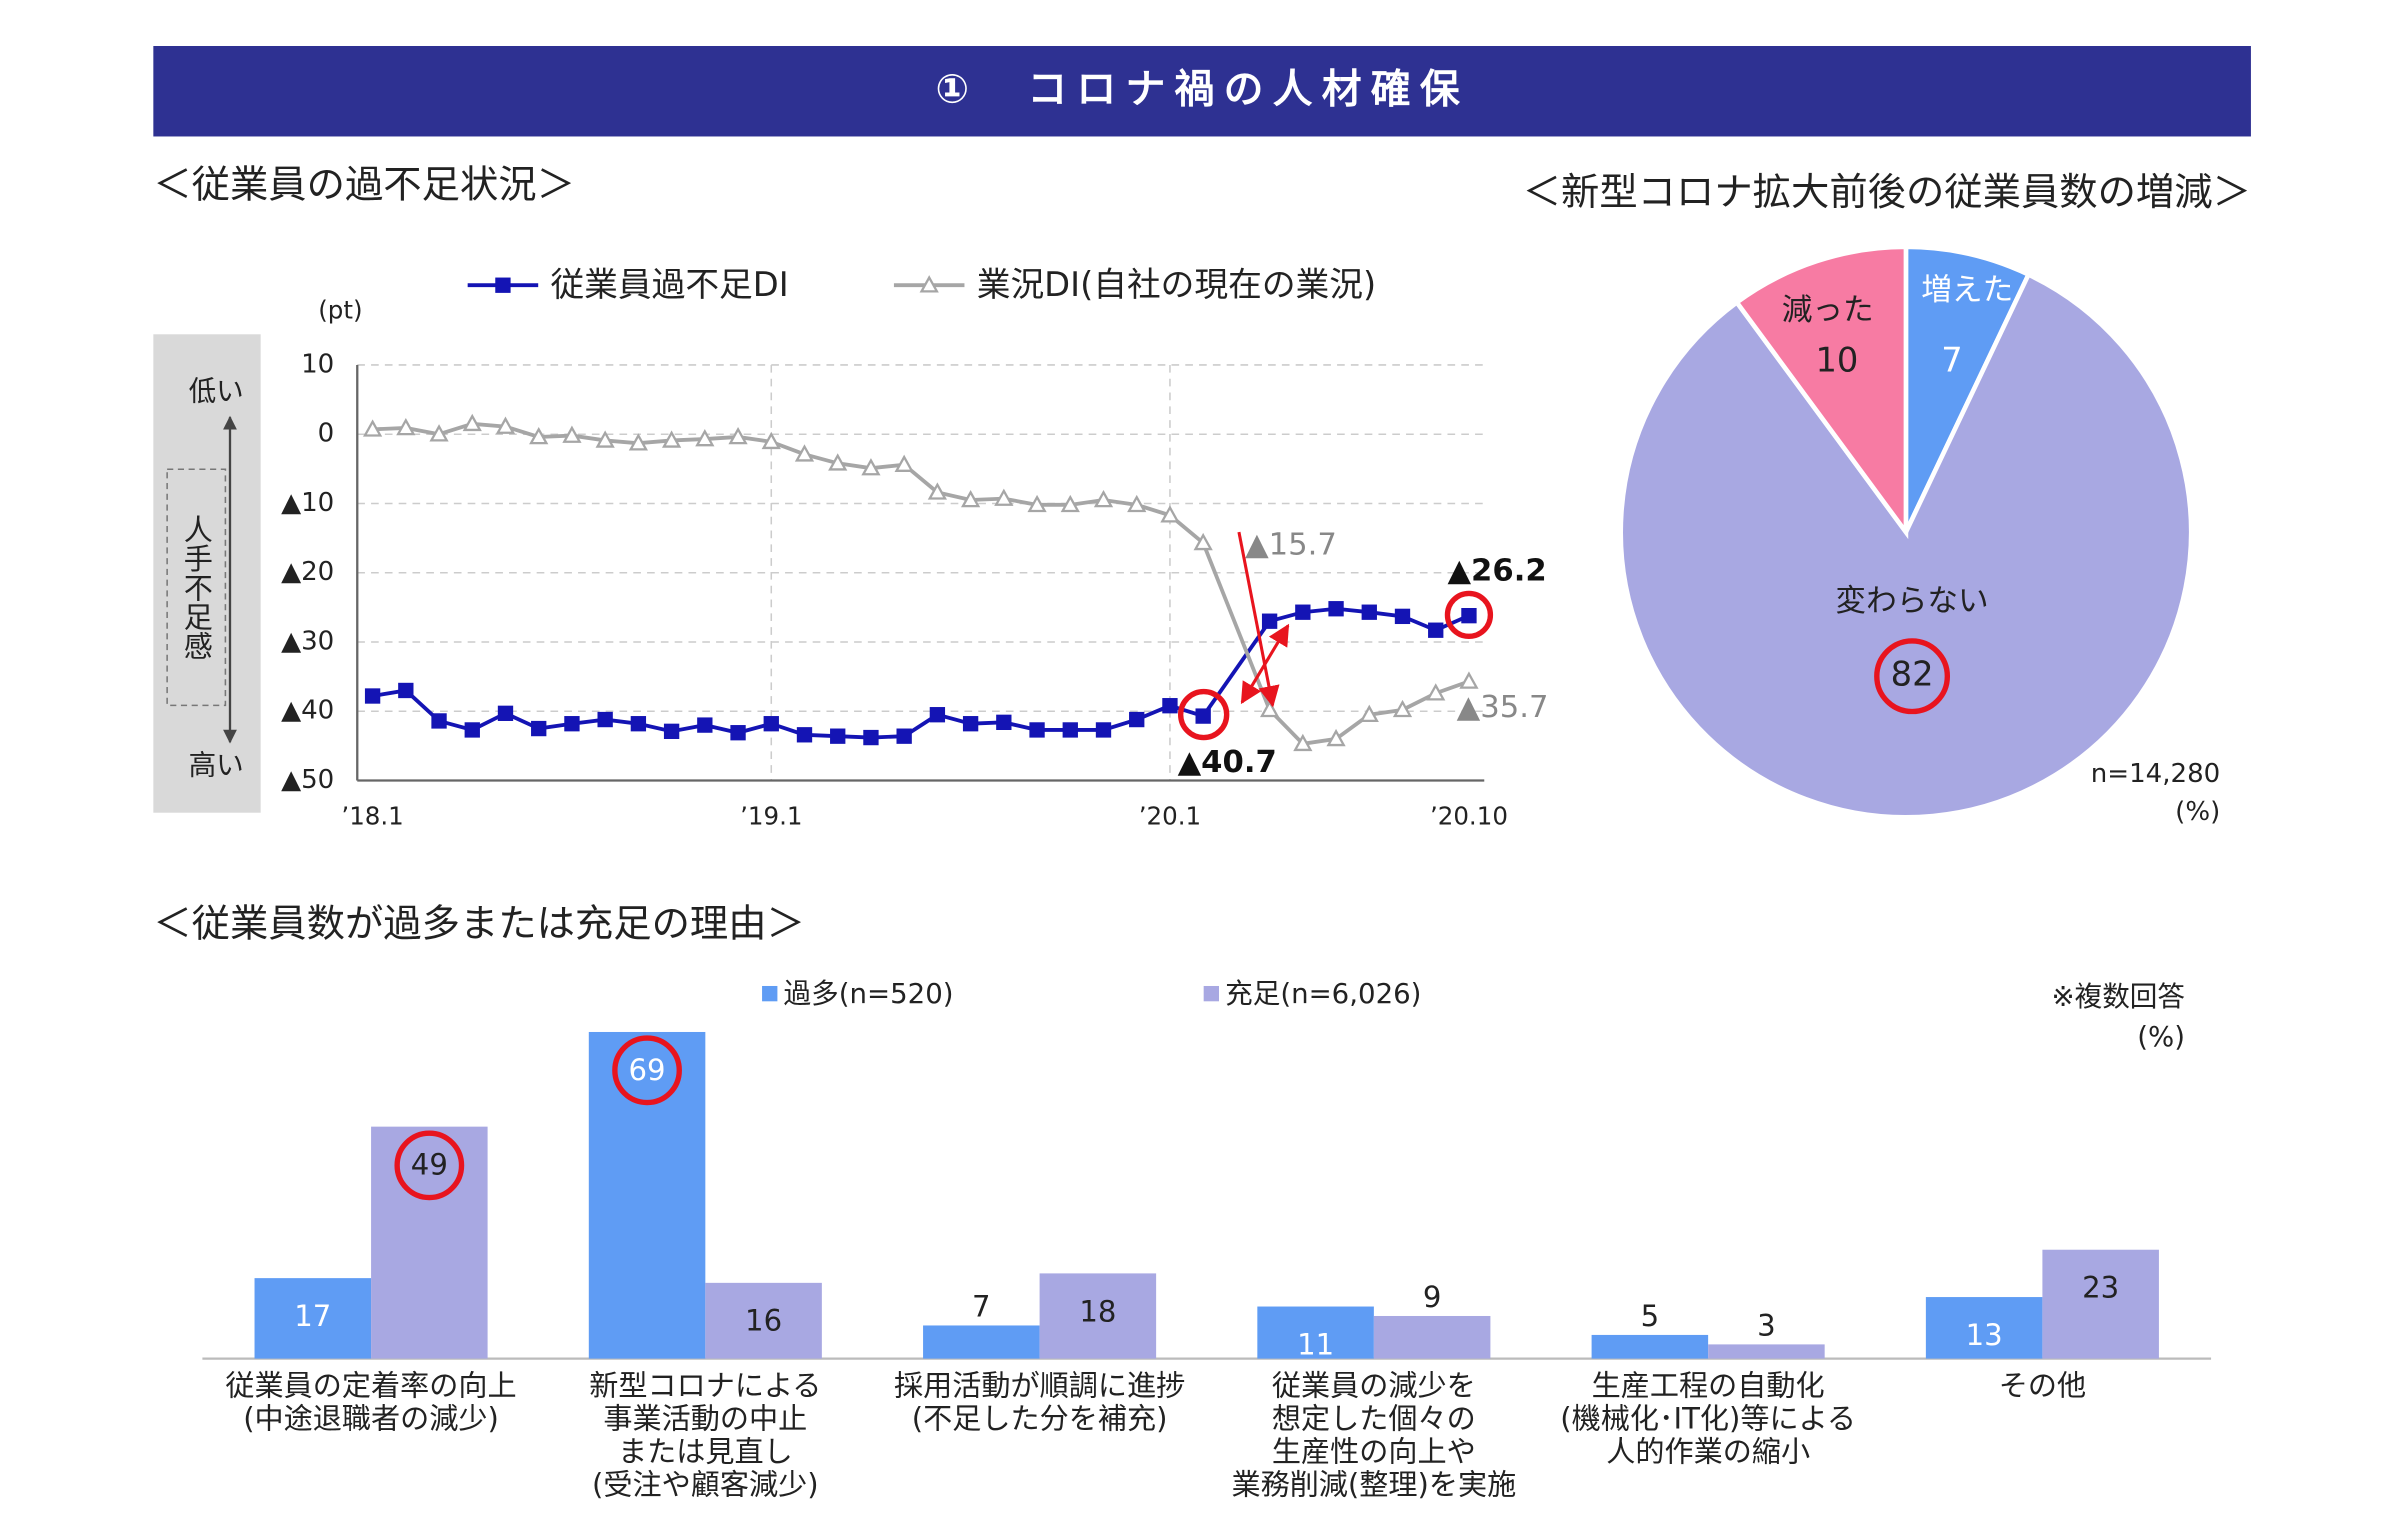 Image resolution: width=2392 pixels, height=1540 pixels. What do you see at coordinates (307, 641) in the screenshot?
I see `y-tick-label: ▲30` at bounding box center [307, 641].